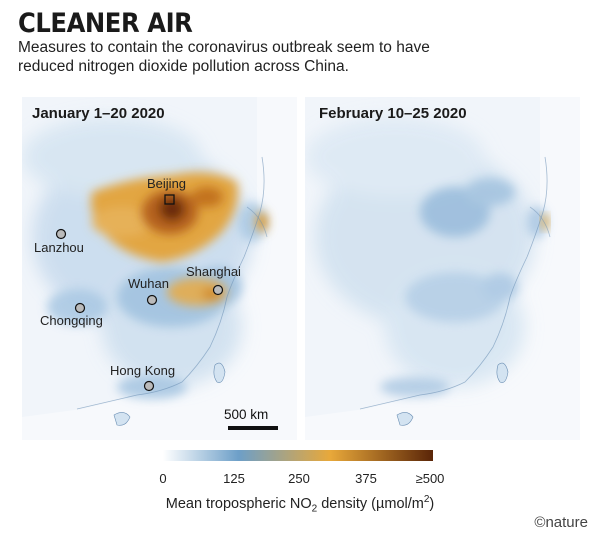 The height and width of the screenshot is (540, 600). Describe the element at coordinates (430, 478) in the screenshot. I see `legend-tick-500: ≥500` at that location.